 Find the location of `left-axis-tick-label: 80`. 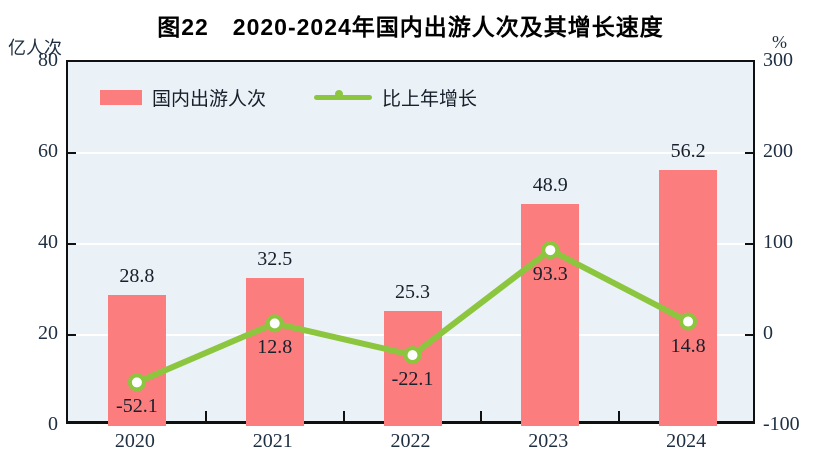

left-axis-tick-label: 80 is located at coordinates (48, 60).